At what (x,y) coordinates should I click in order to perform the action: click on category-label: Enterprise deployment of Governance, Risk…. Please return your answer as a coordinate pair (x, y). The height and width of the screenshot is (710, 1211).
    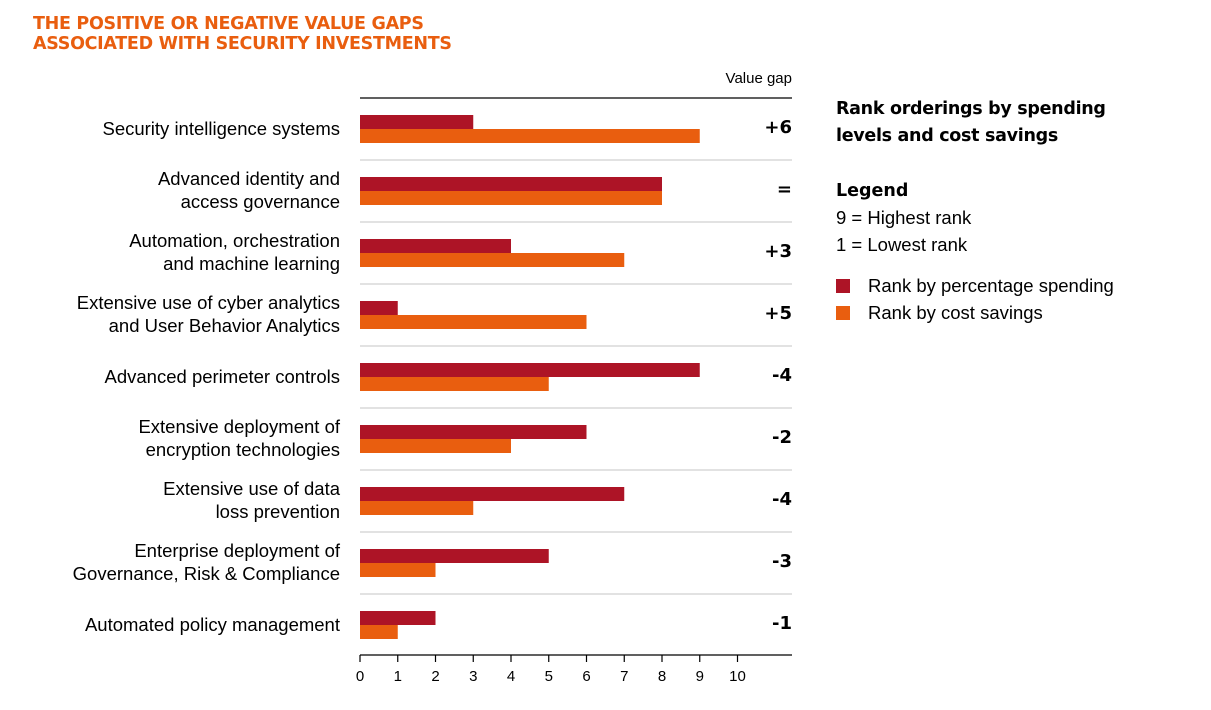
    Looking at the image, I should click on (170, 562).